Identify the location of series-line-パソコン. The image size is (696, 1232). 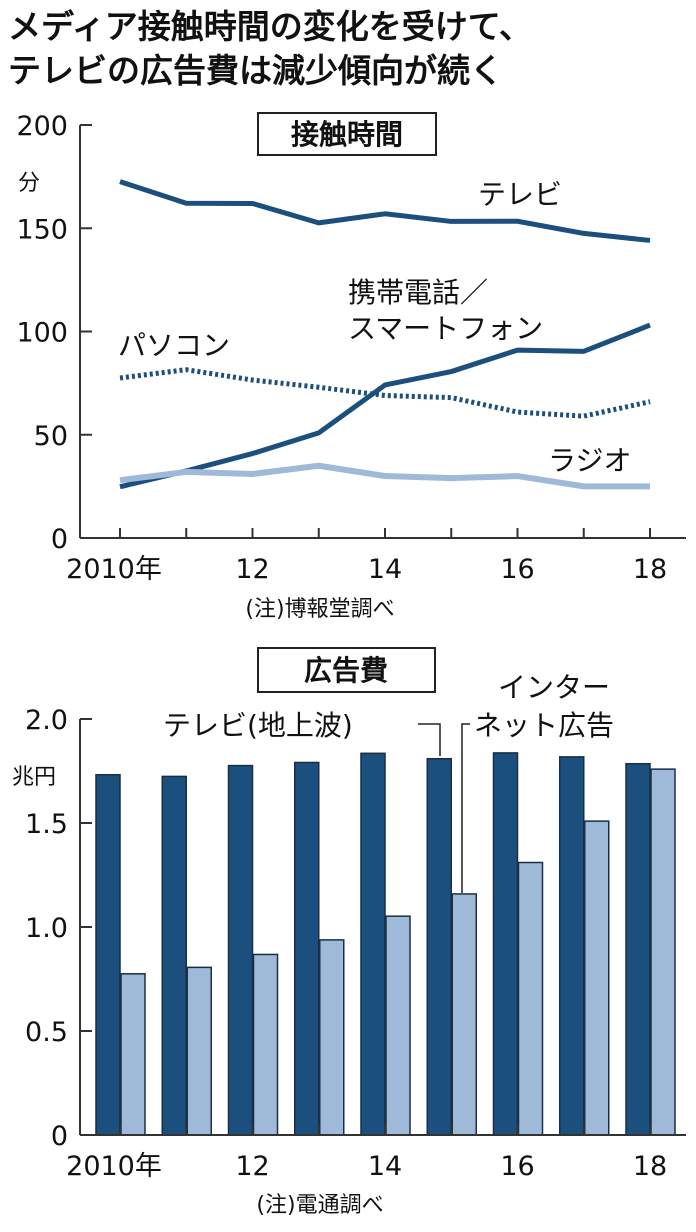
(385, 393).